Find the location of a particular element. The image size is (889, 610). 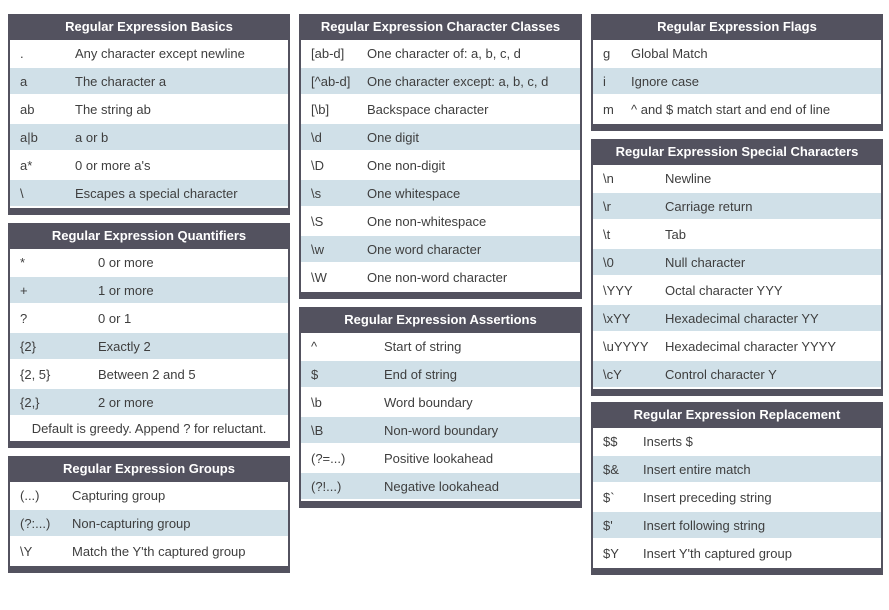

table-row: . Any character except newline is located at coordinates (149, 54).